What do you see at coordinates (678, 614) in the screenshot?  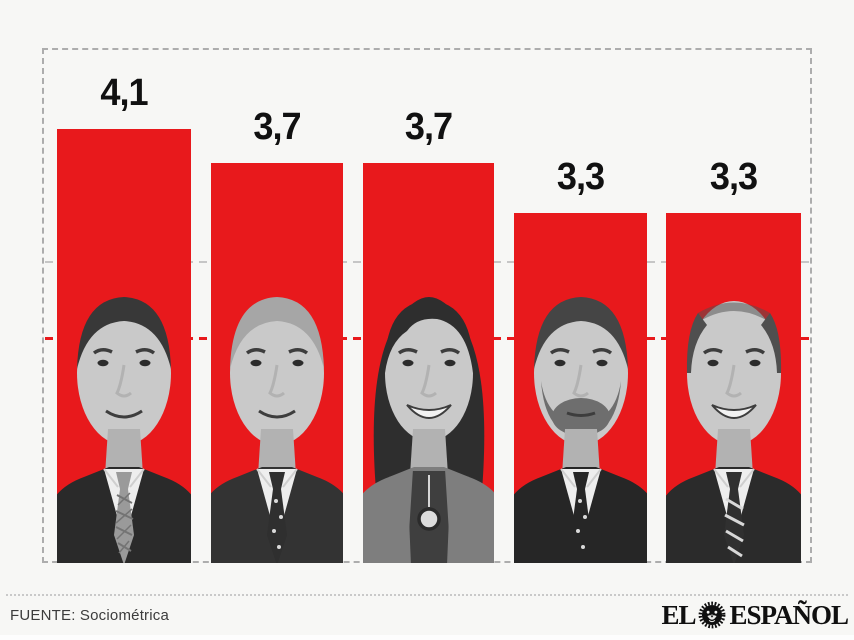 I see `logo-word-el: EL` at bounding box center [678, 614].